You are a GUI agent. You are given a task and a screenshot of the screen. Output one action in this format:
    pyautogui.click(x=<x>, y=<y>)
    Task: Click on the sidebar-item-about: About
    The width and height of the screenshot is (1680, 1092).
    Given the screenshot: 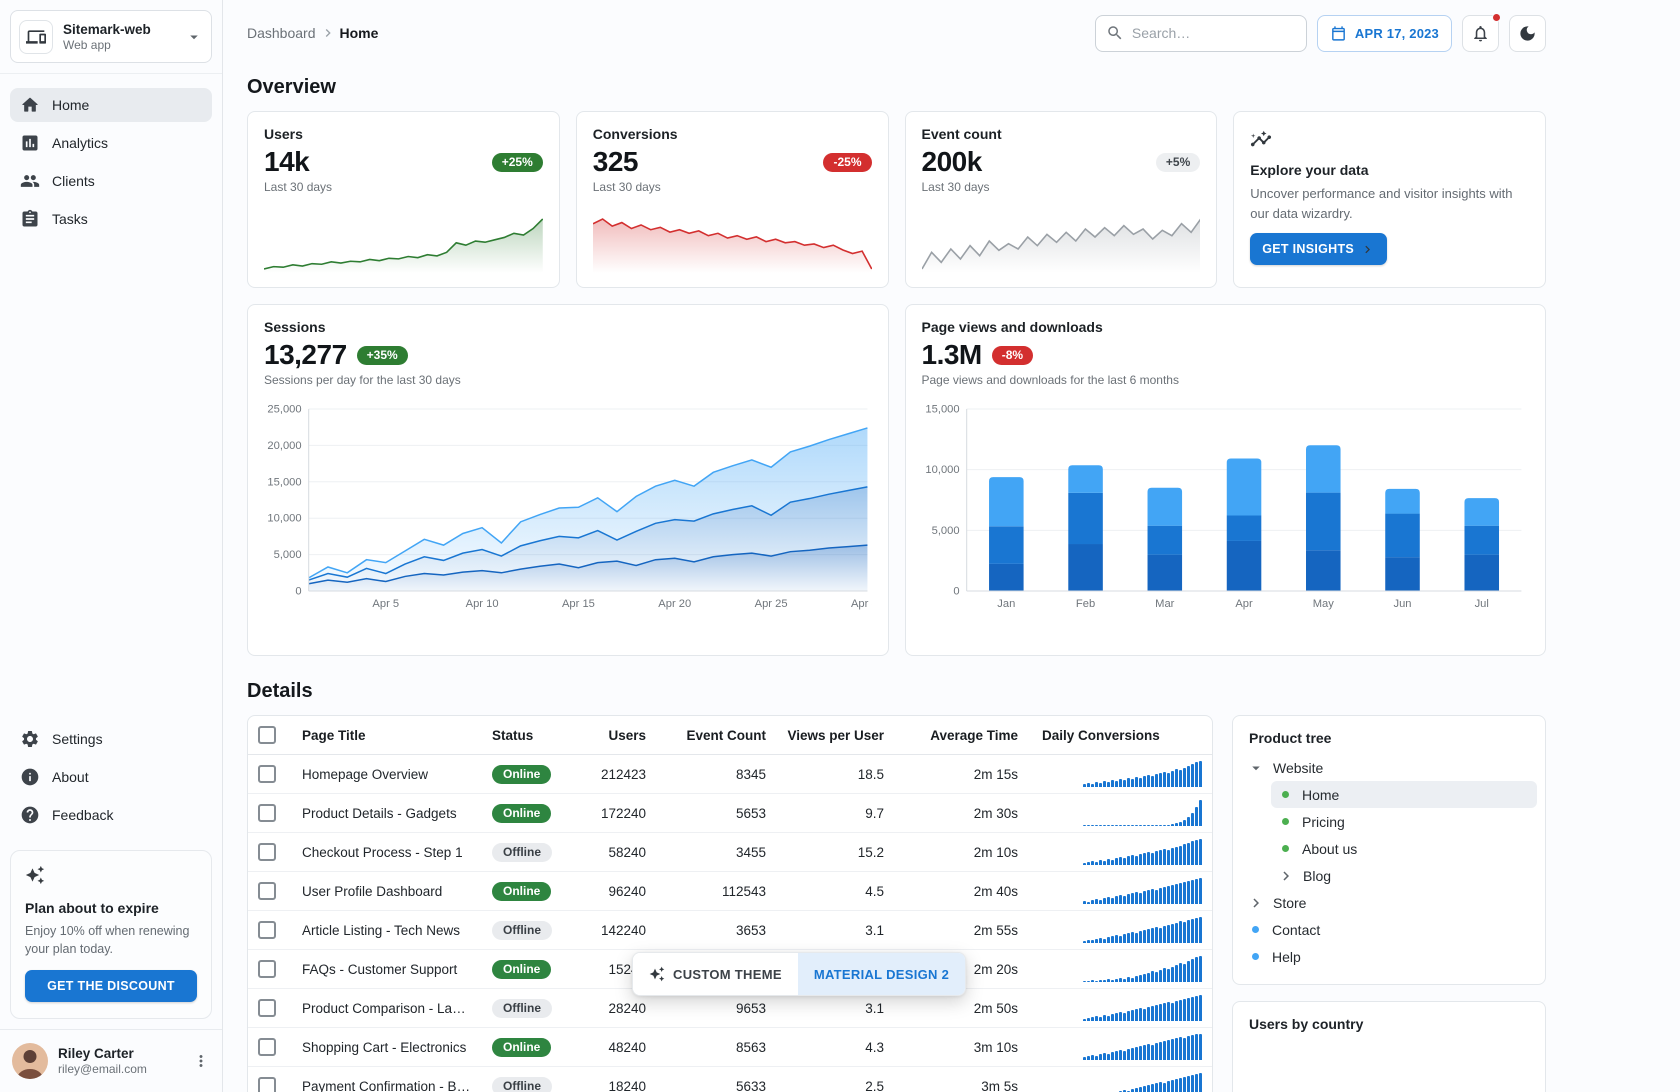 What is the action you would take?
    pyautogui.click(x=111, y=777)
    